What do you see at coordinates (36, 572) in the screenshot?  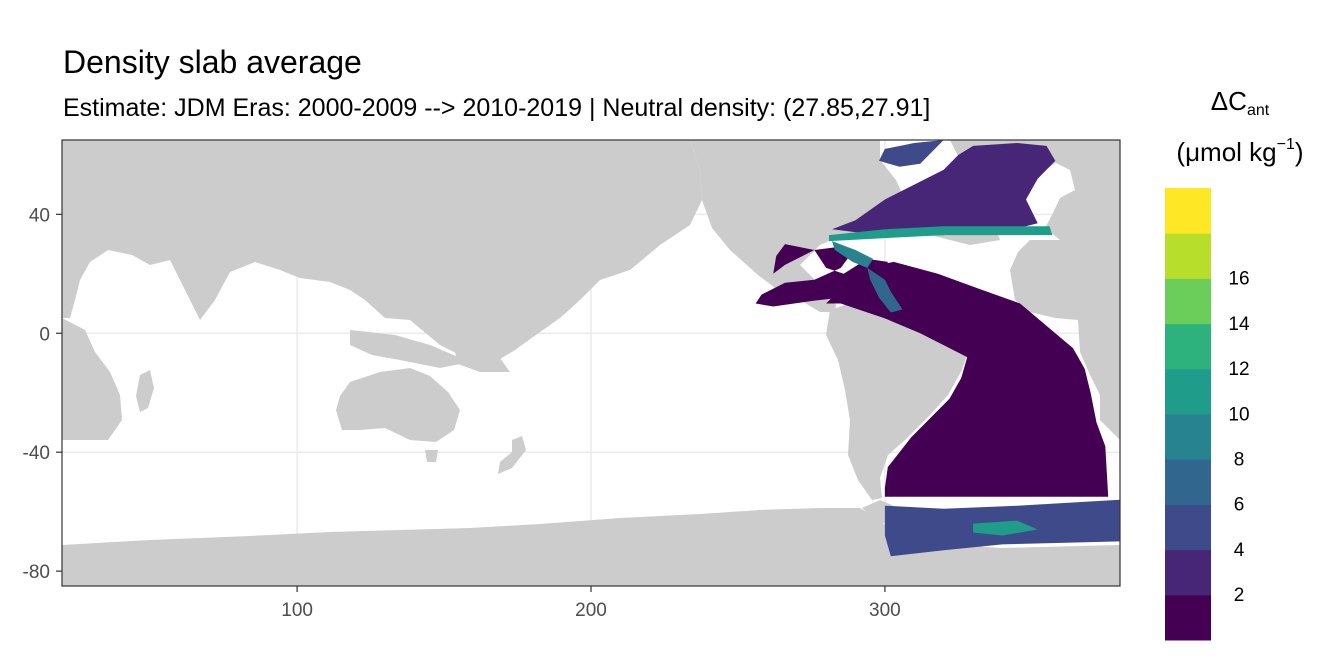 I see `y-tick-label: -80` at bounding box center [36, 572].